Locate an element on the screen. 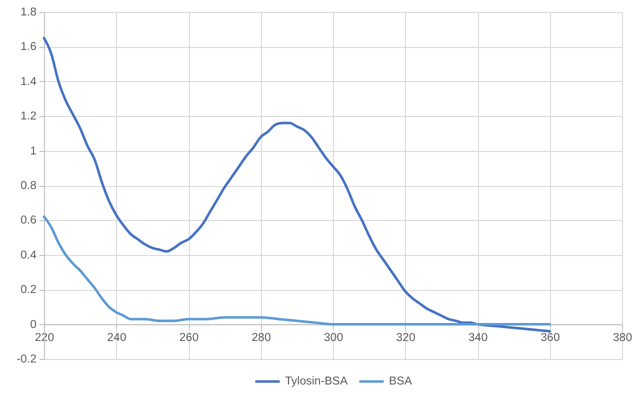 The height and width of the screenshot is (412, 637). legend-label: Tylosin-BSA is located at coordinates (316, 382).